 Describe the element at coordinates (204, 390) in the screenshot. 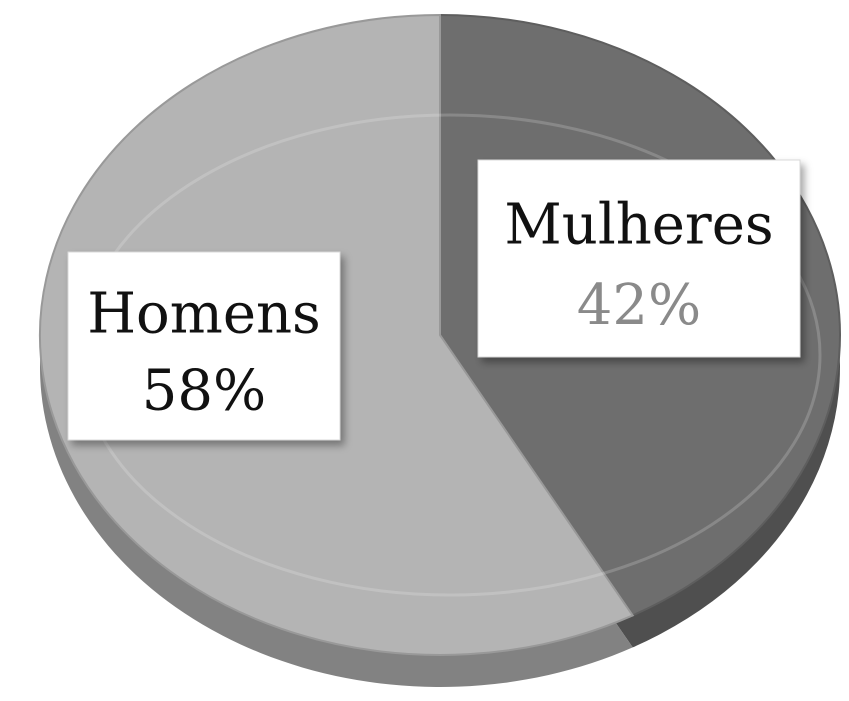

I see `slice-value-label: 58%` at that location.